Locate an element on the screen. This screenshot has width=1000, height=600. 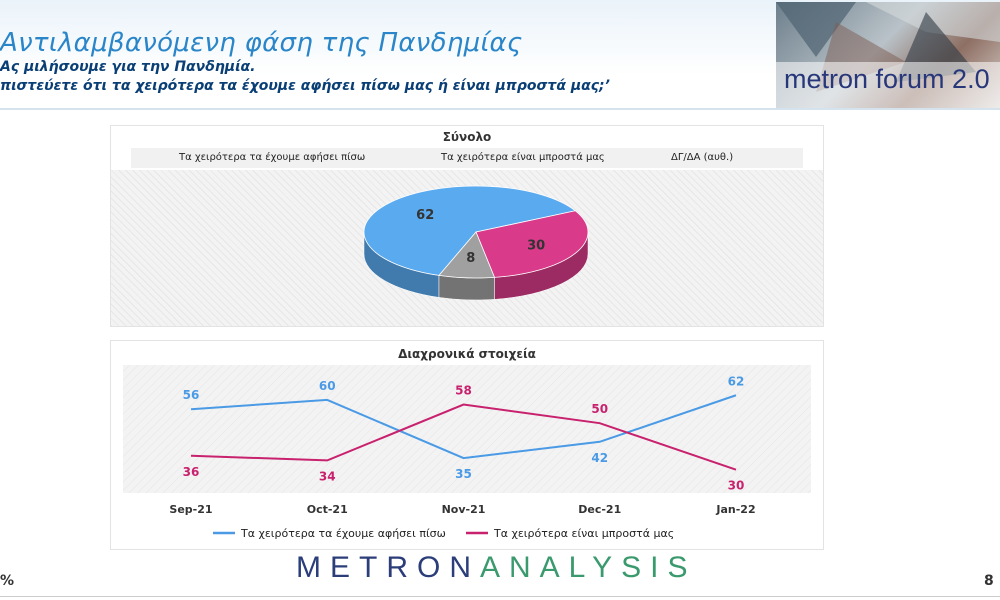
data-label-s1-2: 58 is located at coordinates (463, 391).